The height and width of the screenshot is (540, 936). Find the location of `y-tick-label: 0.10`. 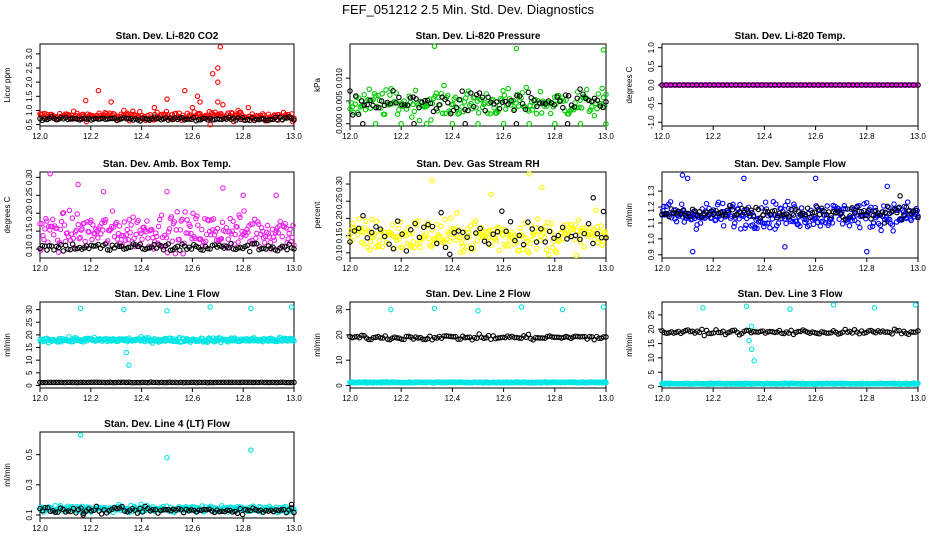

y-tick-label: 0.10 is located at coordinates (339, 253).